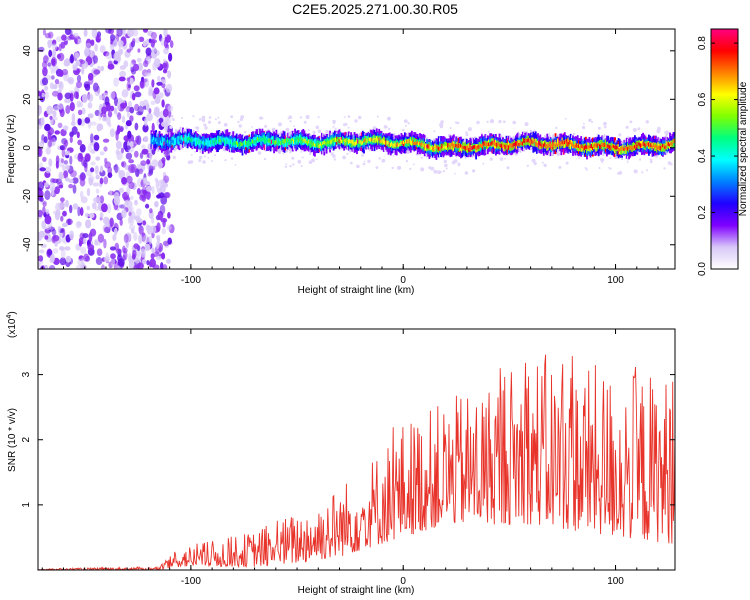  I want to click on snr-scale-label: (x104), so click(12, 324).